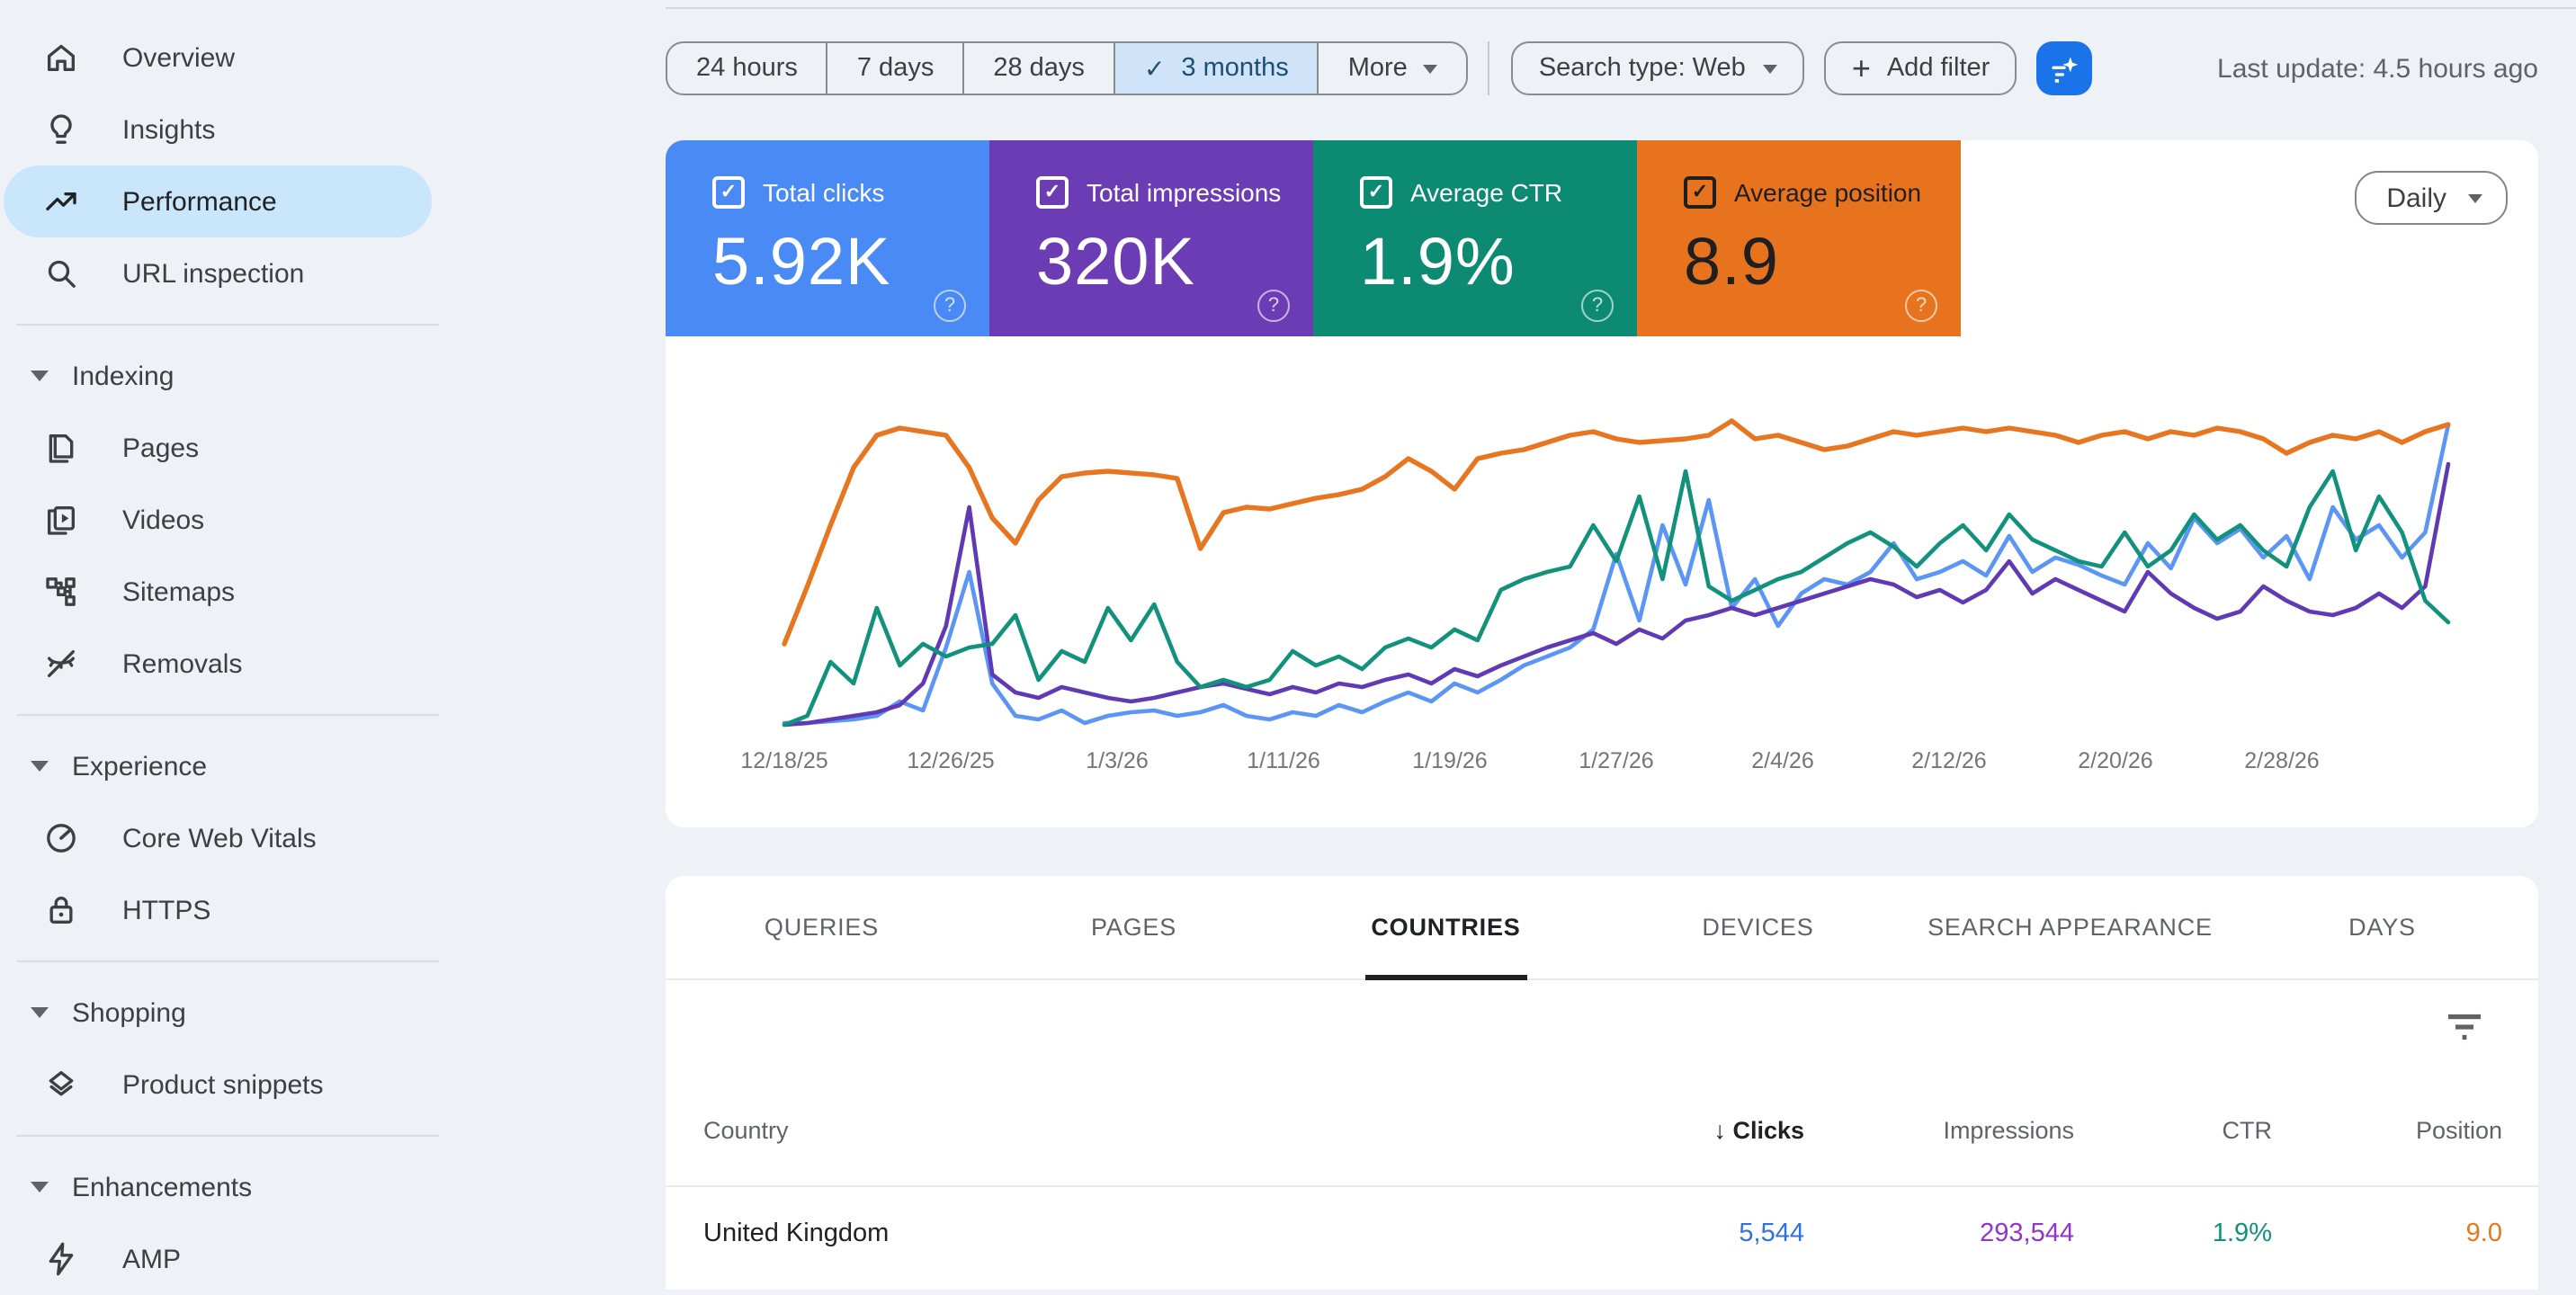 This screenshot has height=1295, width=2576. Describe the element at coordinates (2242, 1233) in the screenshot. I see `ctr-cell: 1.9%` at that location.